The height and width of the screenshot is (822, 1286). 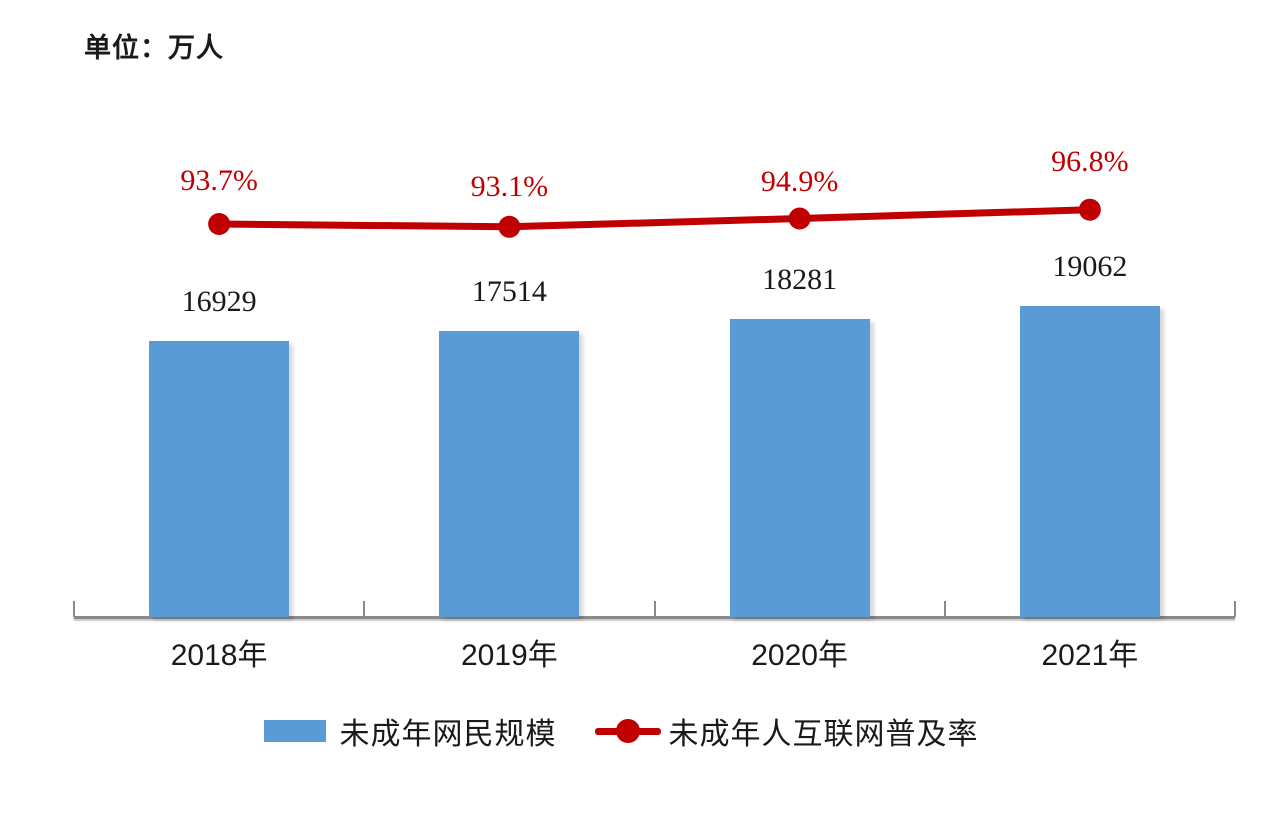 What do you see at coordinates (219, 655) in the screenshot?
I see `x-category-label: 2018年` at bounding box center [219, 655].